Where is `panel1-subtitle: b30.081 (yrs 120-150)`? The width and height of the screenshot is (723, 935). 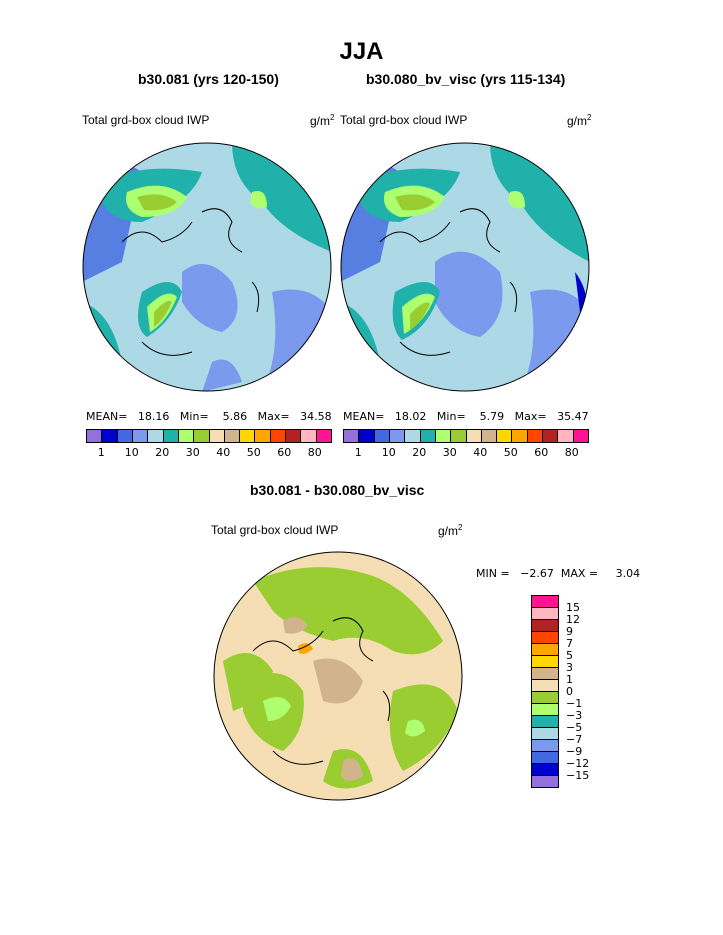
panel1-subtitle: b30.081 (yrs 120-150) is located at coordinates (208, 79).